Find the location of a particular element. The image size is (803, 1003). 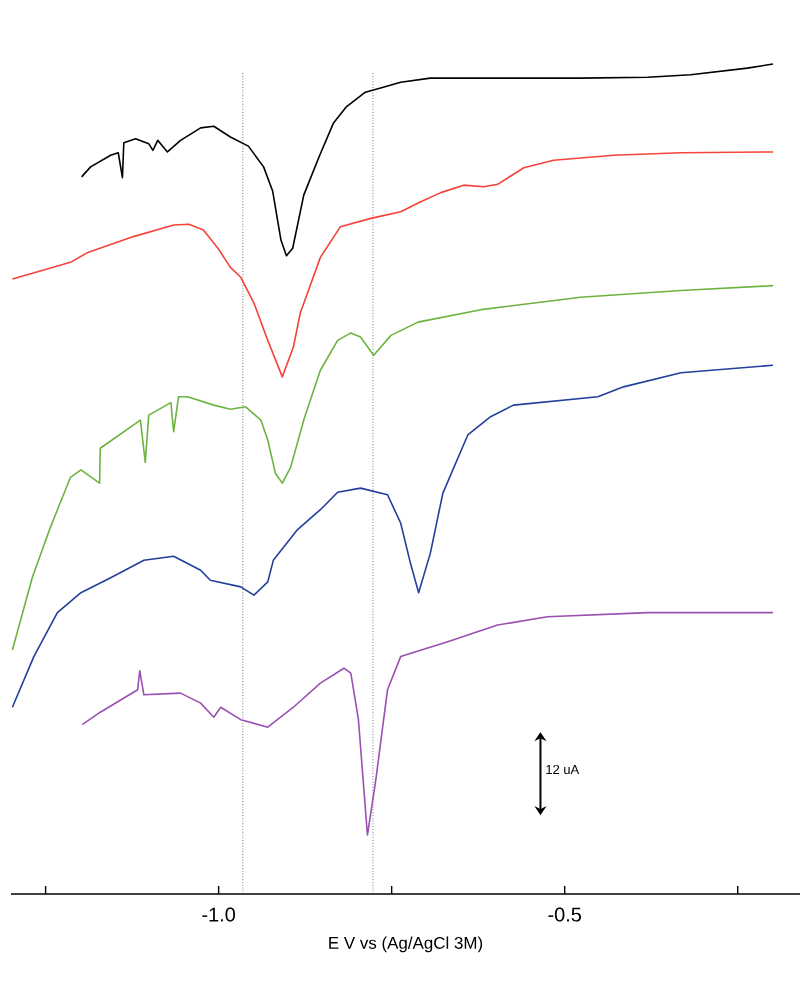

x-axis-title: E V vs (Ag/AgCl 3M) is located at coordinates (406, 944).